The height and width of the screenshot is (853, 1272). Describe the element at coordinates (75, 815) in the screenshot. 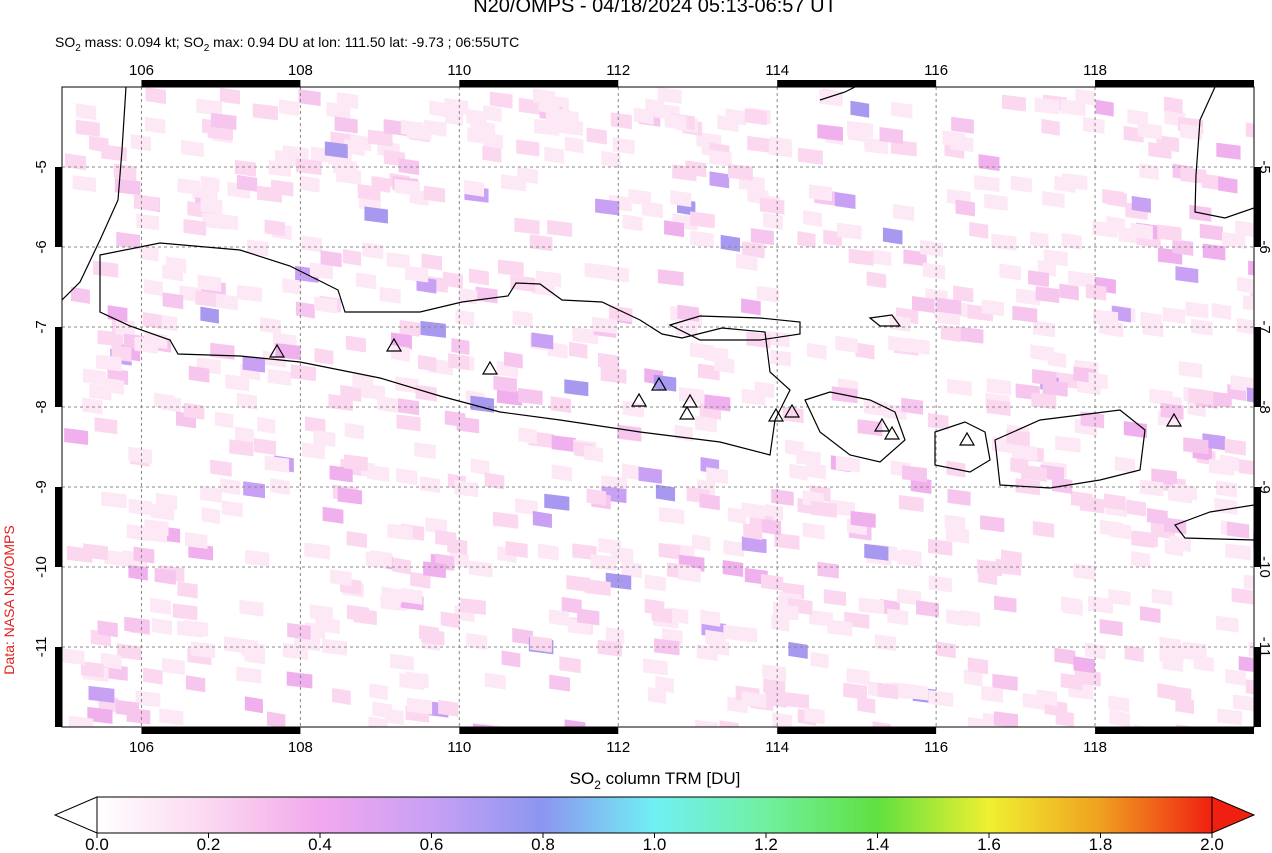

I see `colorbar-under` at that location.